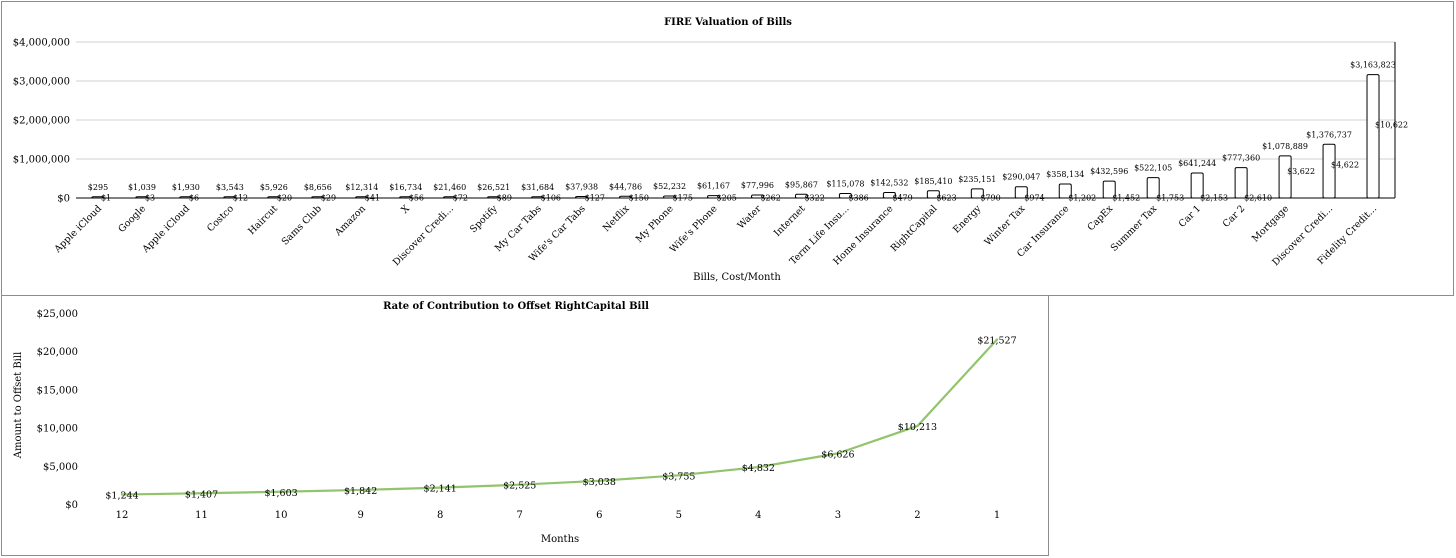 Image resolution: width=1456 pixels, height=558 pixels. Describe the element at coordinates (1134, 228) in the screenshot. I see `x-tick-label: Summer Tax` at that location.